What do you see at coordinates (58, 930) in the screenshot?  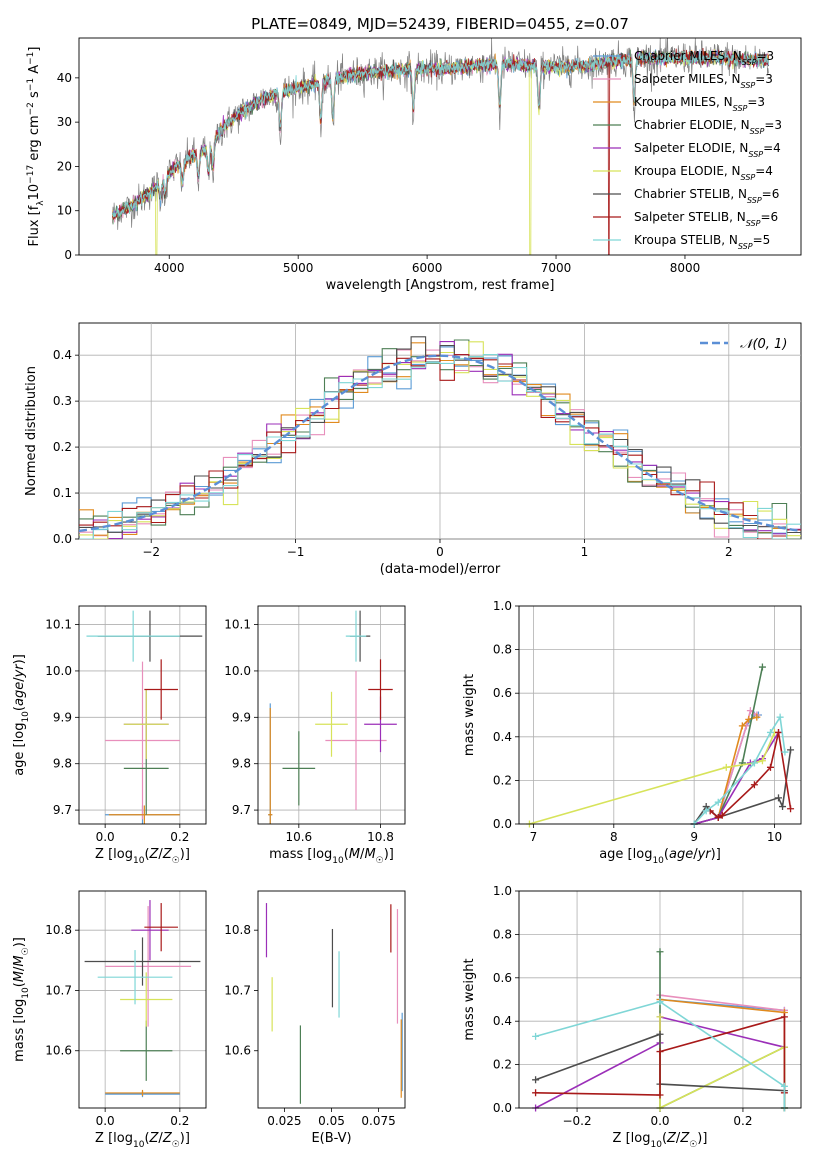 I see `y-tick-label: 10.8` at bounding box center [58, 930].